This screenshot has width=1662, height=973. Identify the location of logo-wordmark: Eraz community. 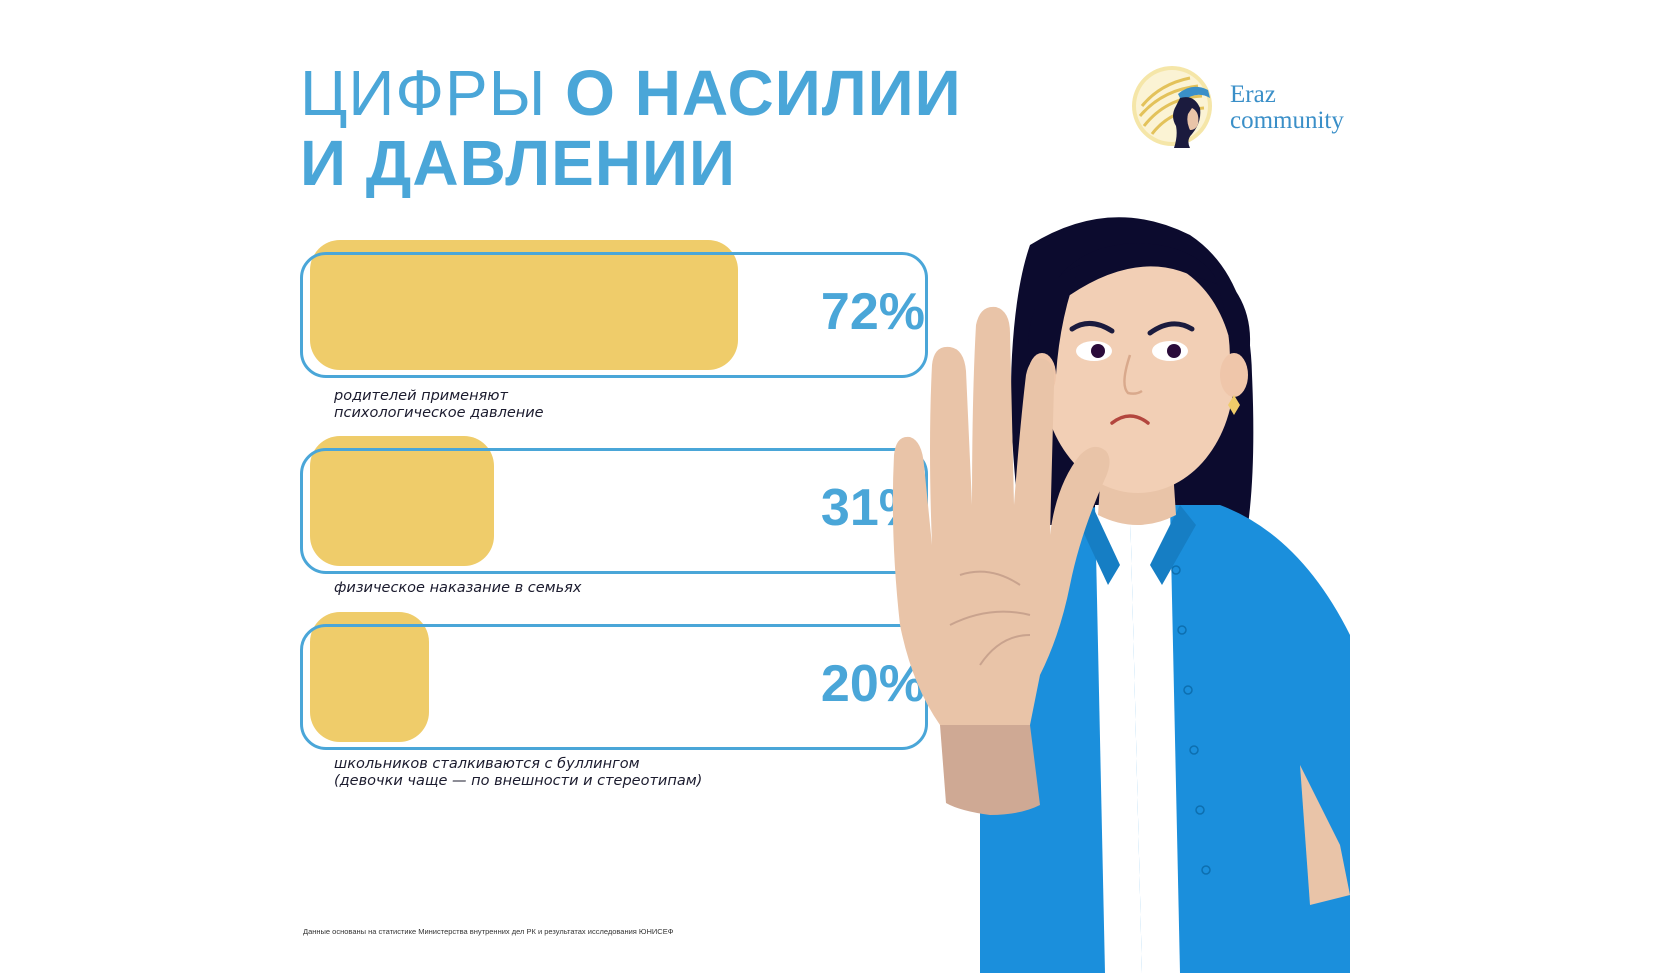
(1287, 108).